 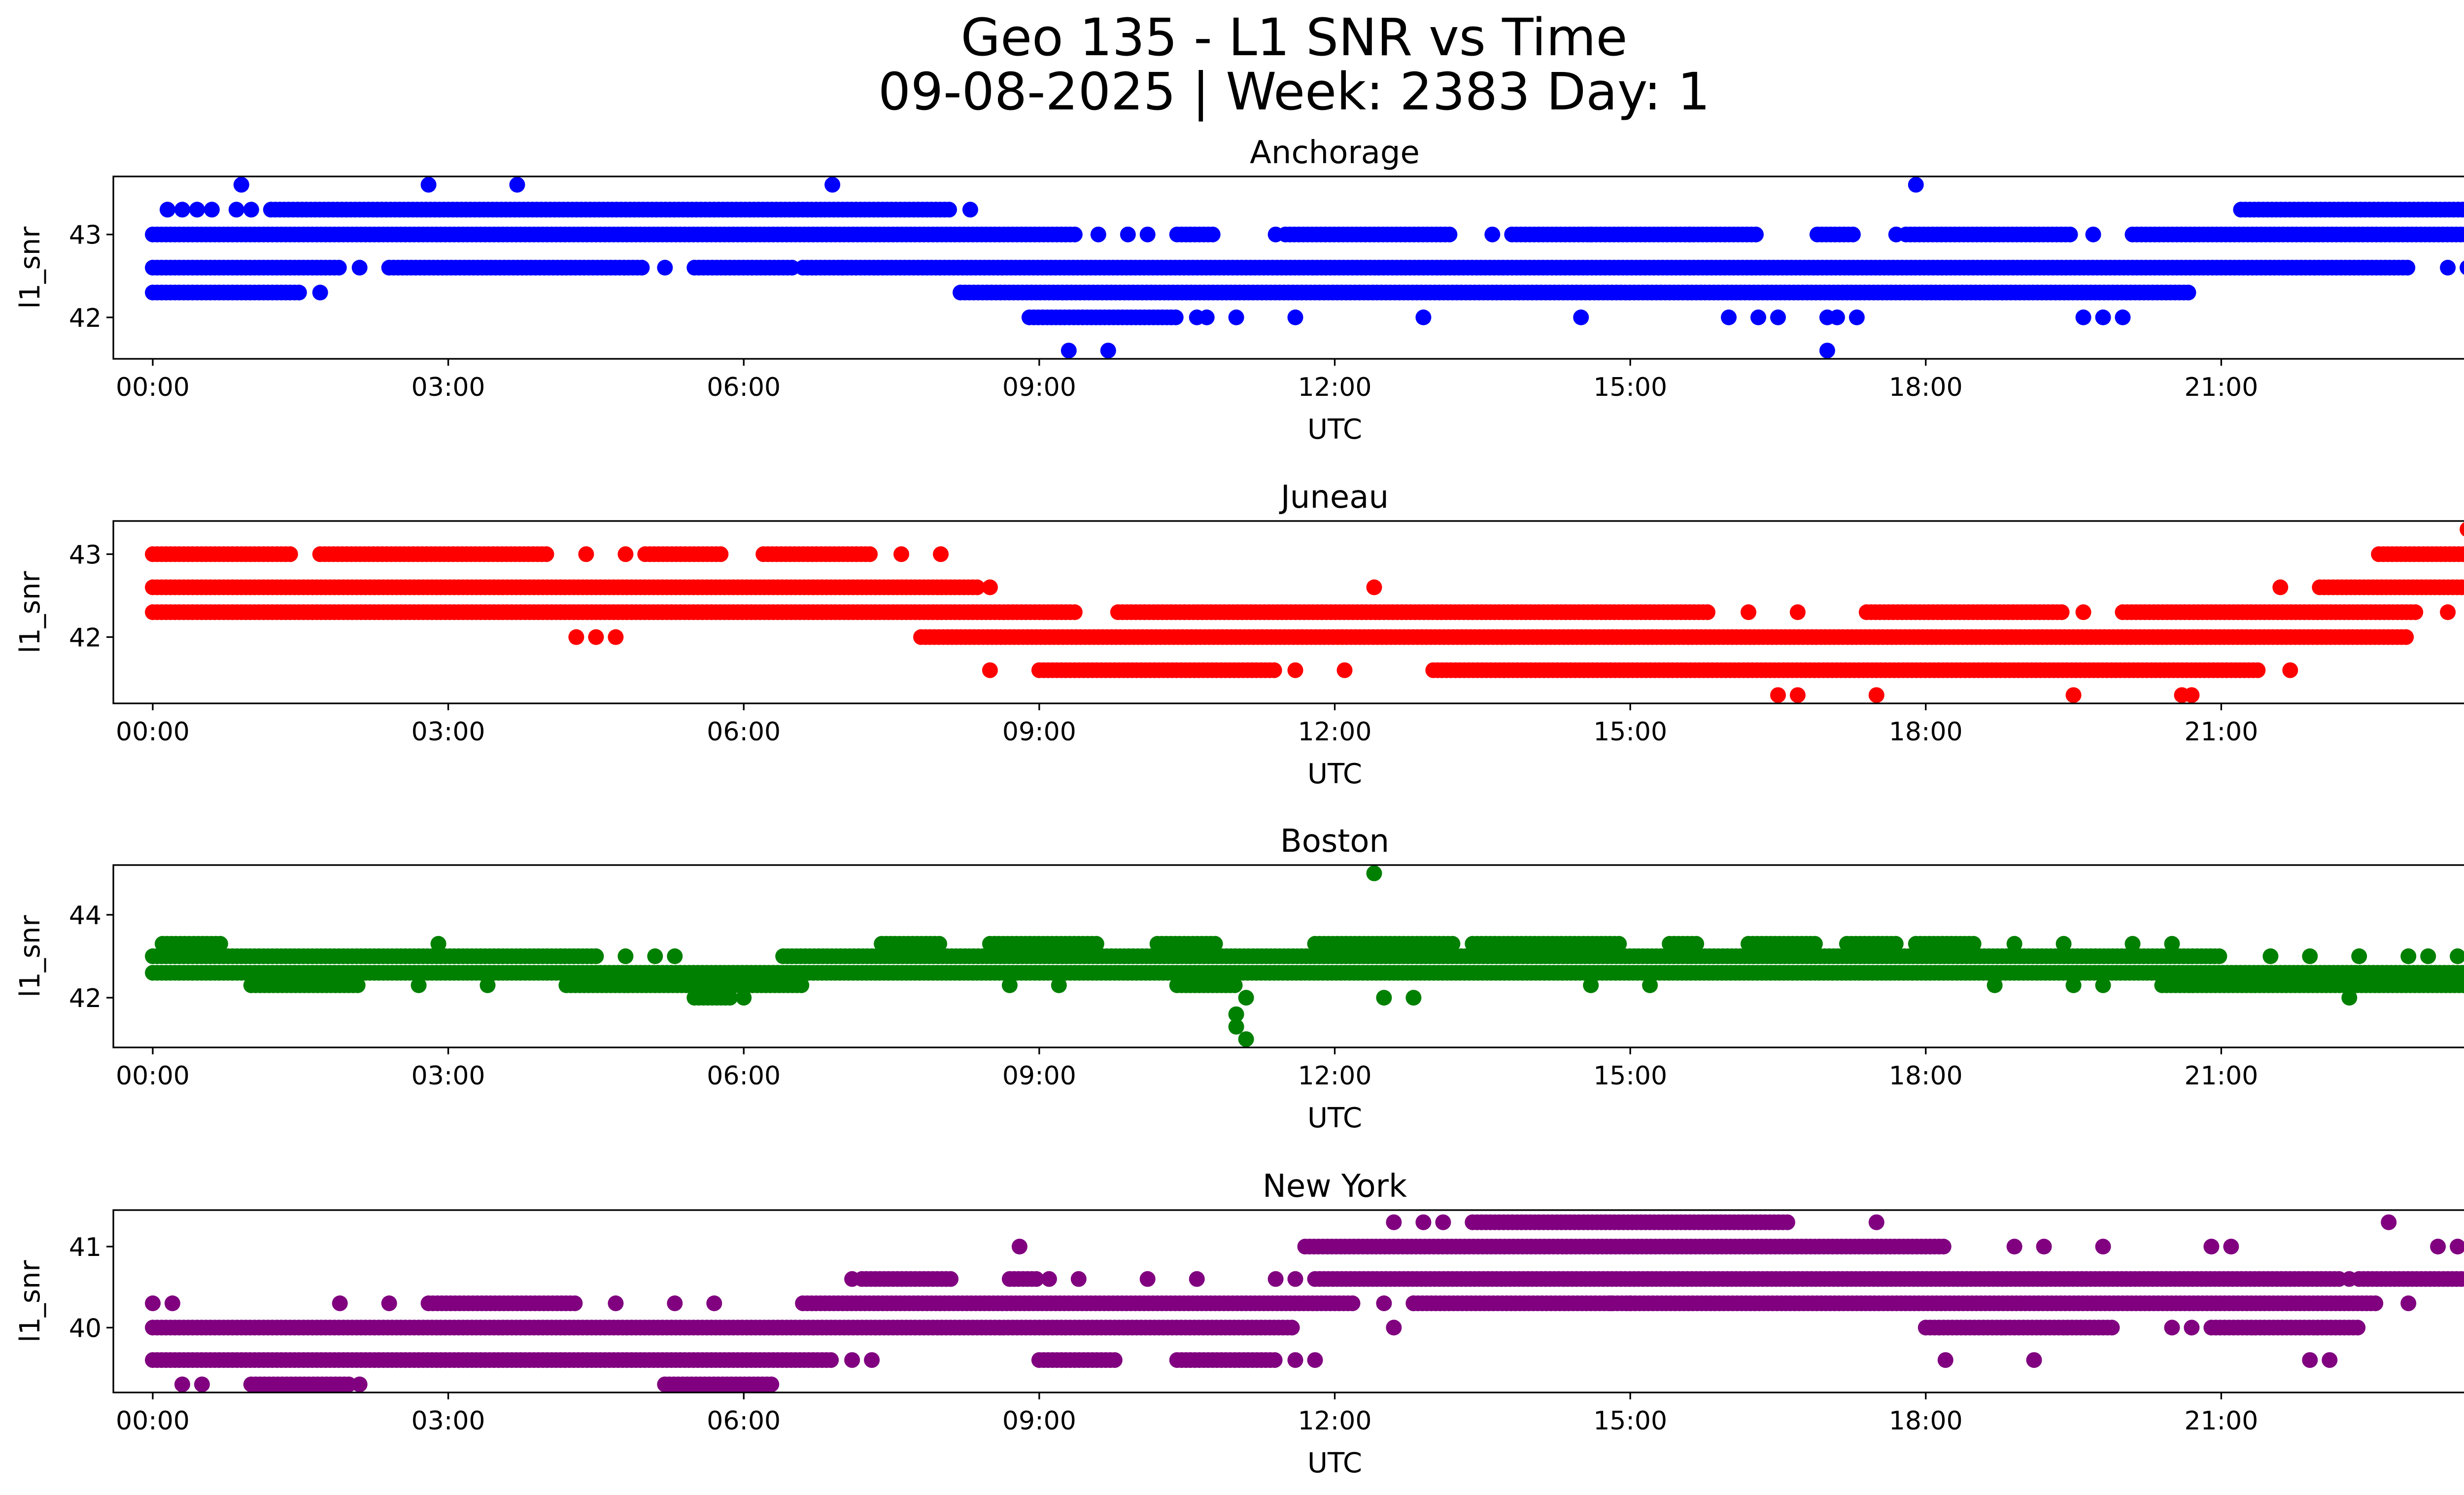 What do you see at coordinates (1039, 1076) in the screenshot?
I see `x-tick-label: 09:00` at bounding box center [1039, 1076].